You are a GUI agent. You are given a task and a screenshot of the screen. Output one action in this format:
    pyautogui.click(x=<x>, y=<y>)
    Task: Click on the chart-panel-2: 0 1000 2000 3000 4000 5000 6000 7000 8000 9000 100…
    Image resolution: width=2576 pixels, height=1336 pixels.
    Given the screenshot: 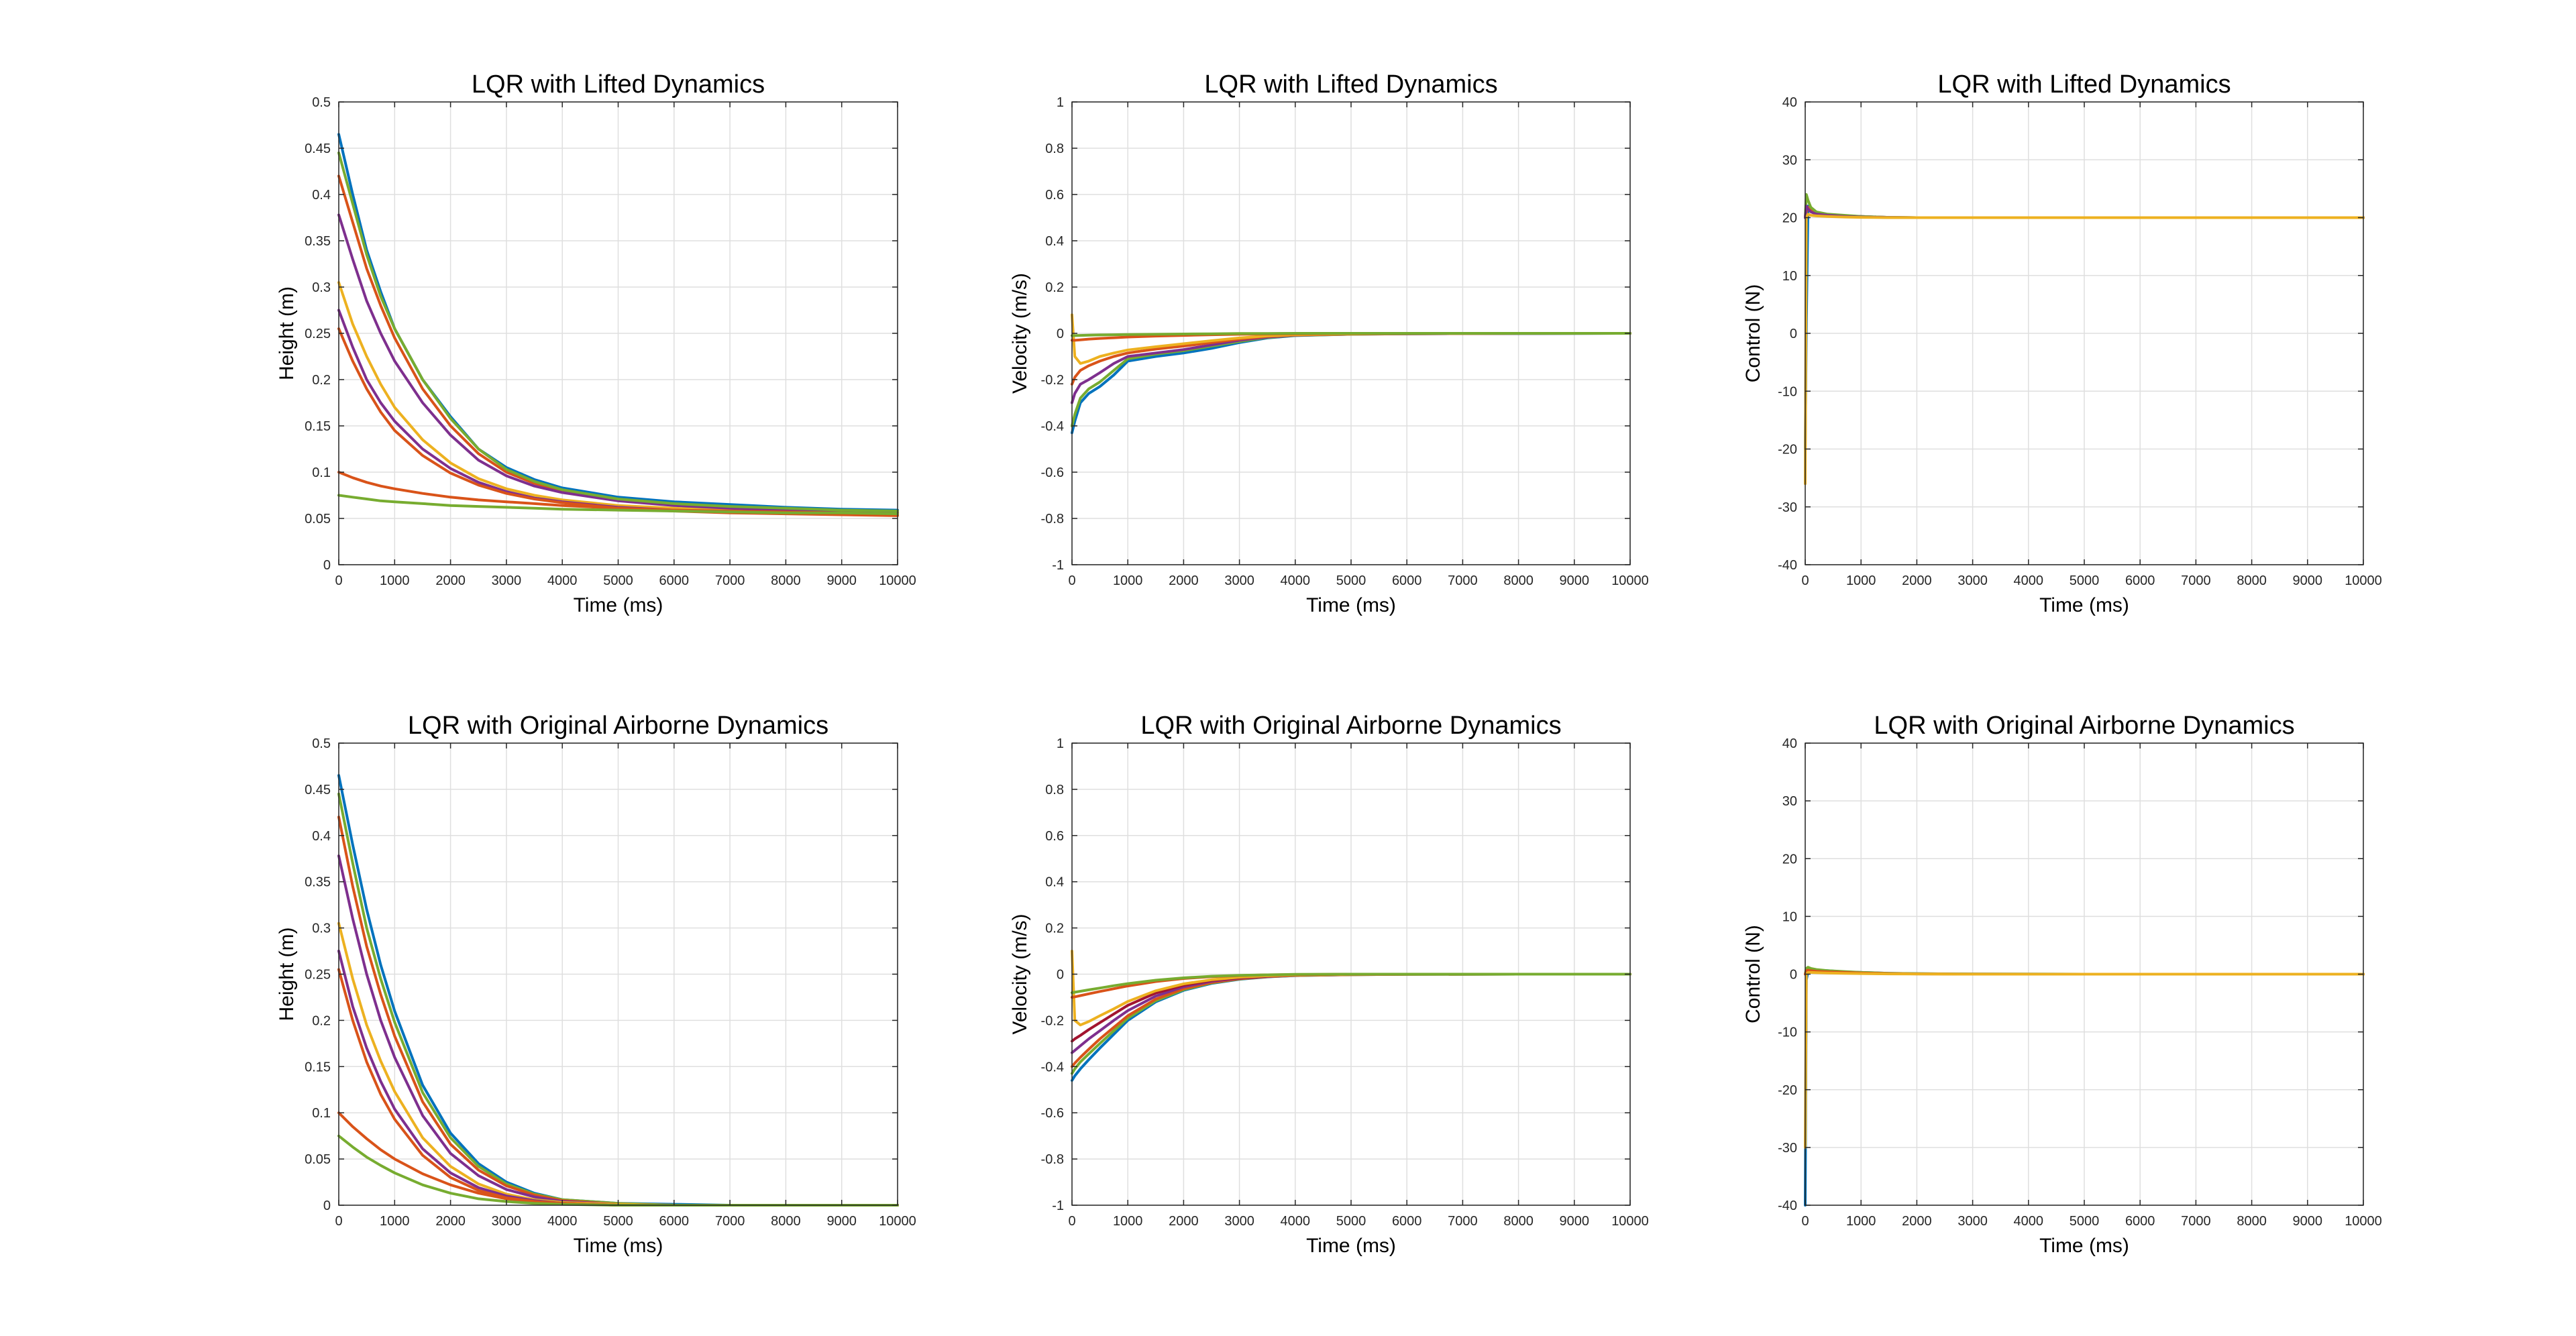 What is the action you would take?
    pyautogui.click(x=1329, y=343)
    